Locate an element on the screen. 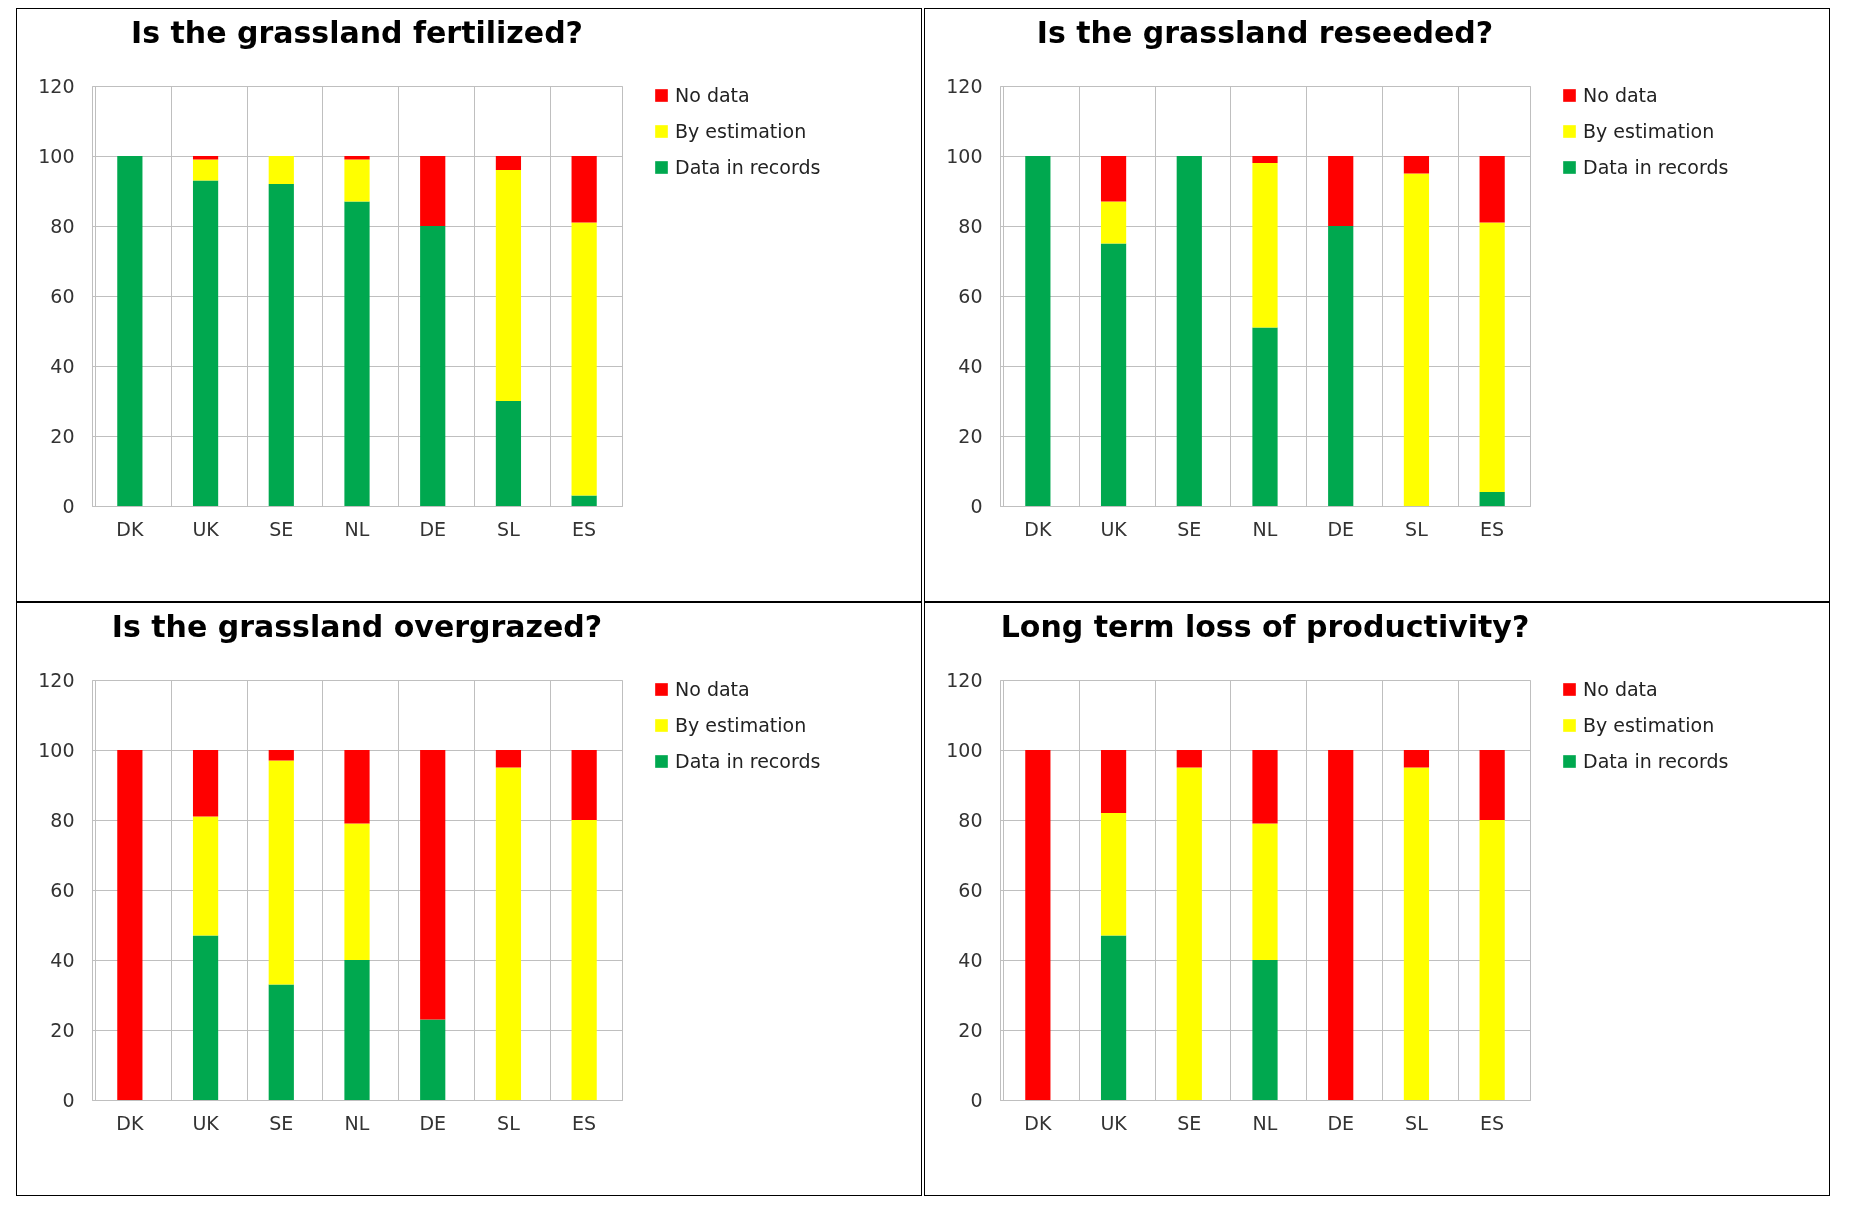 The height and width of the screenshot is (1210, 1854). chart-title: Is the grassland overgrazed? is located at coordinates (357, 626).